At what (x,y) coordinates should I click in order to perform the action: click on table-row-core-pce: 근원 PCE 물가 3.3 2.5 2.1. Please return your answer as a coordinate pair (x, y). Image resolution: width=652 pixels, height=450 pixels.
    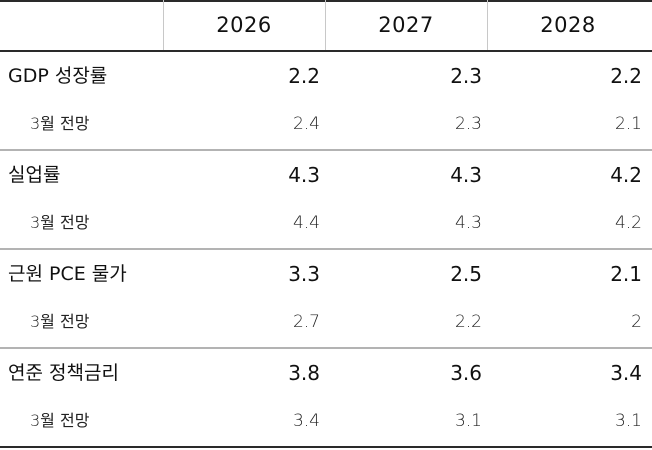
    Looking at the image, I should click on (326, 274).